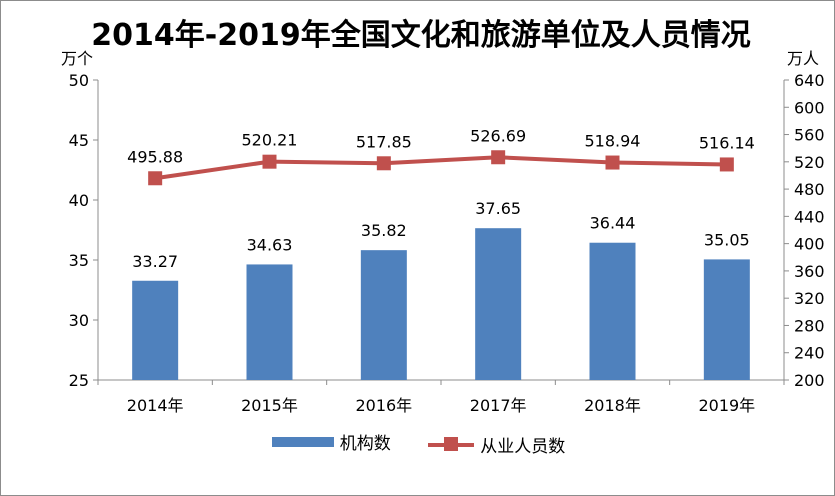 The width and height of the screenshot is (835, 496). Describe the element at coordinates (269, 405) in the screenshot. I see `x-axis-tick-label: 2015年` at that location.